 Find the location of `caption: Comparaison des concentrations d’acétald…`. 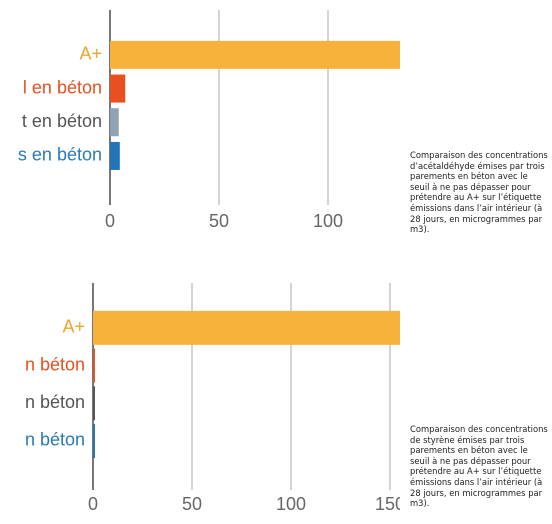

caption: Comparaison des concentrations d’acétald… is located at coordinates (479, 192).